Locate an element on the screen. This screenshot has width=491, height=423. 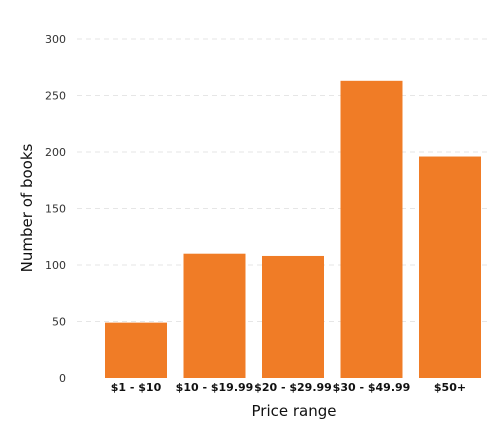
y-tick-label: 100 is located at coordinates (55, 265).